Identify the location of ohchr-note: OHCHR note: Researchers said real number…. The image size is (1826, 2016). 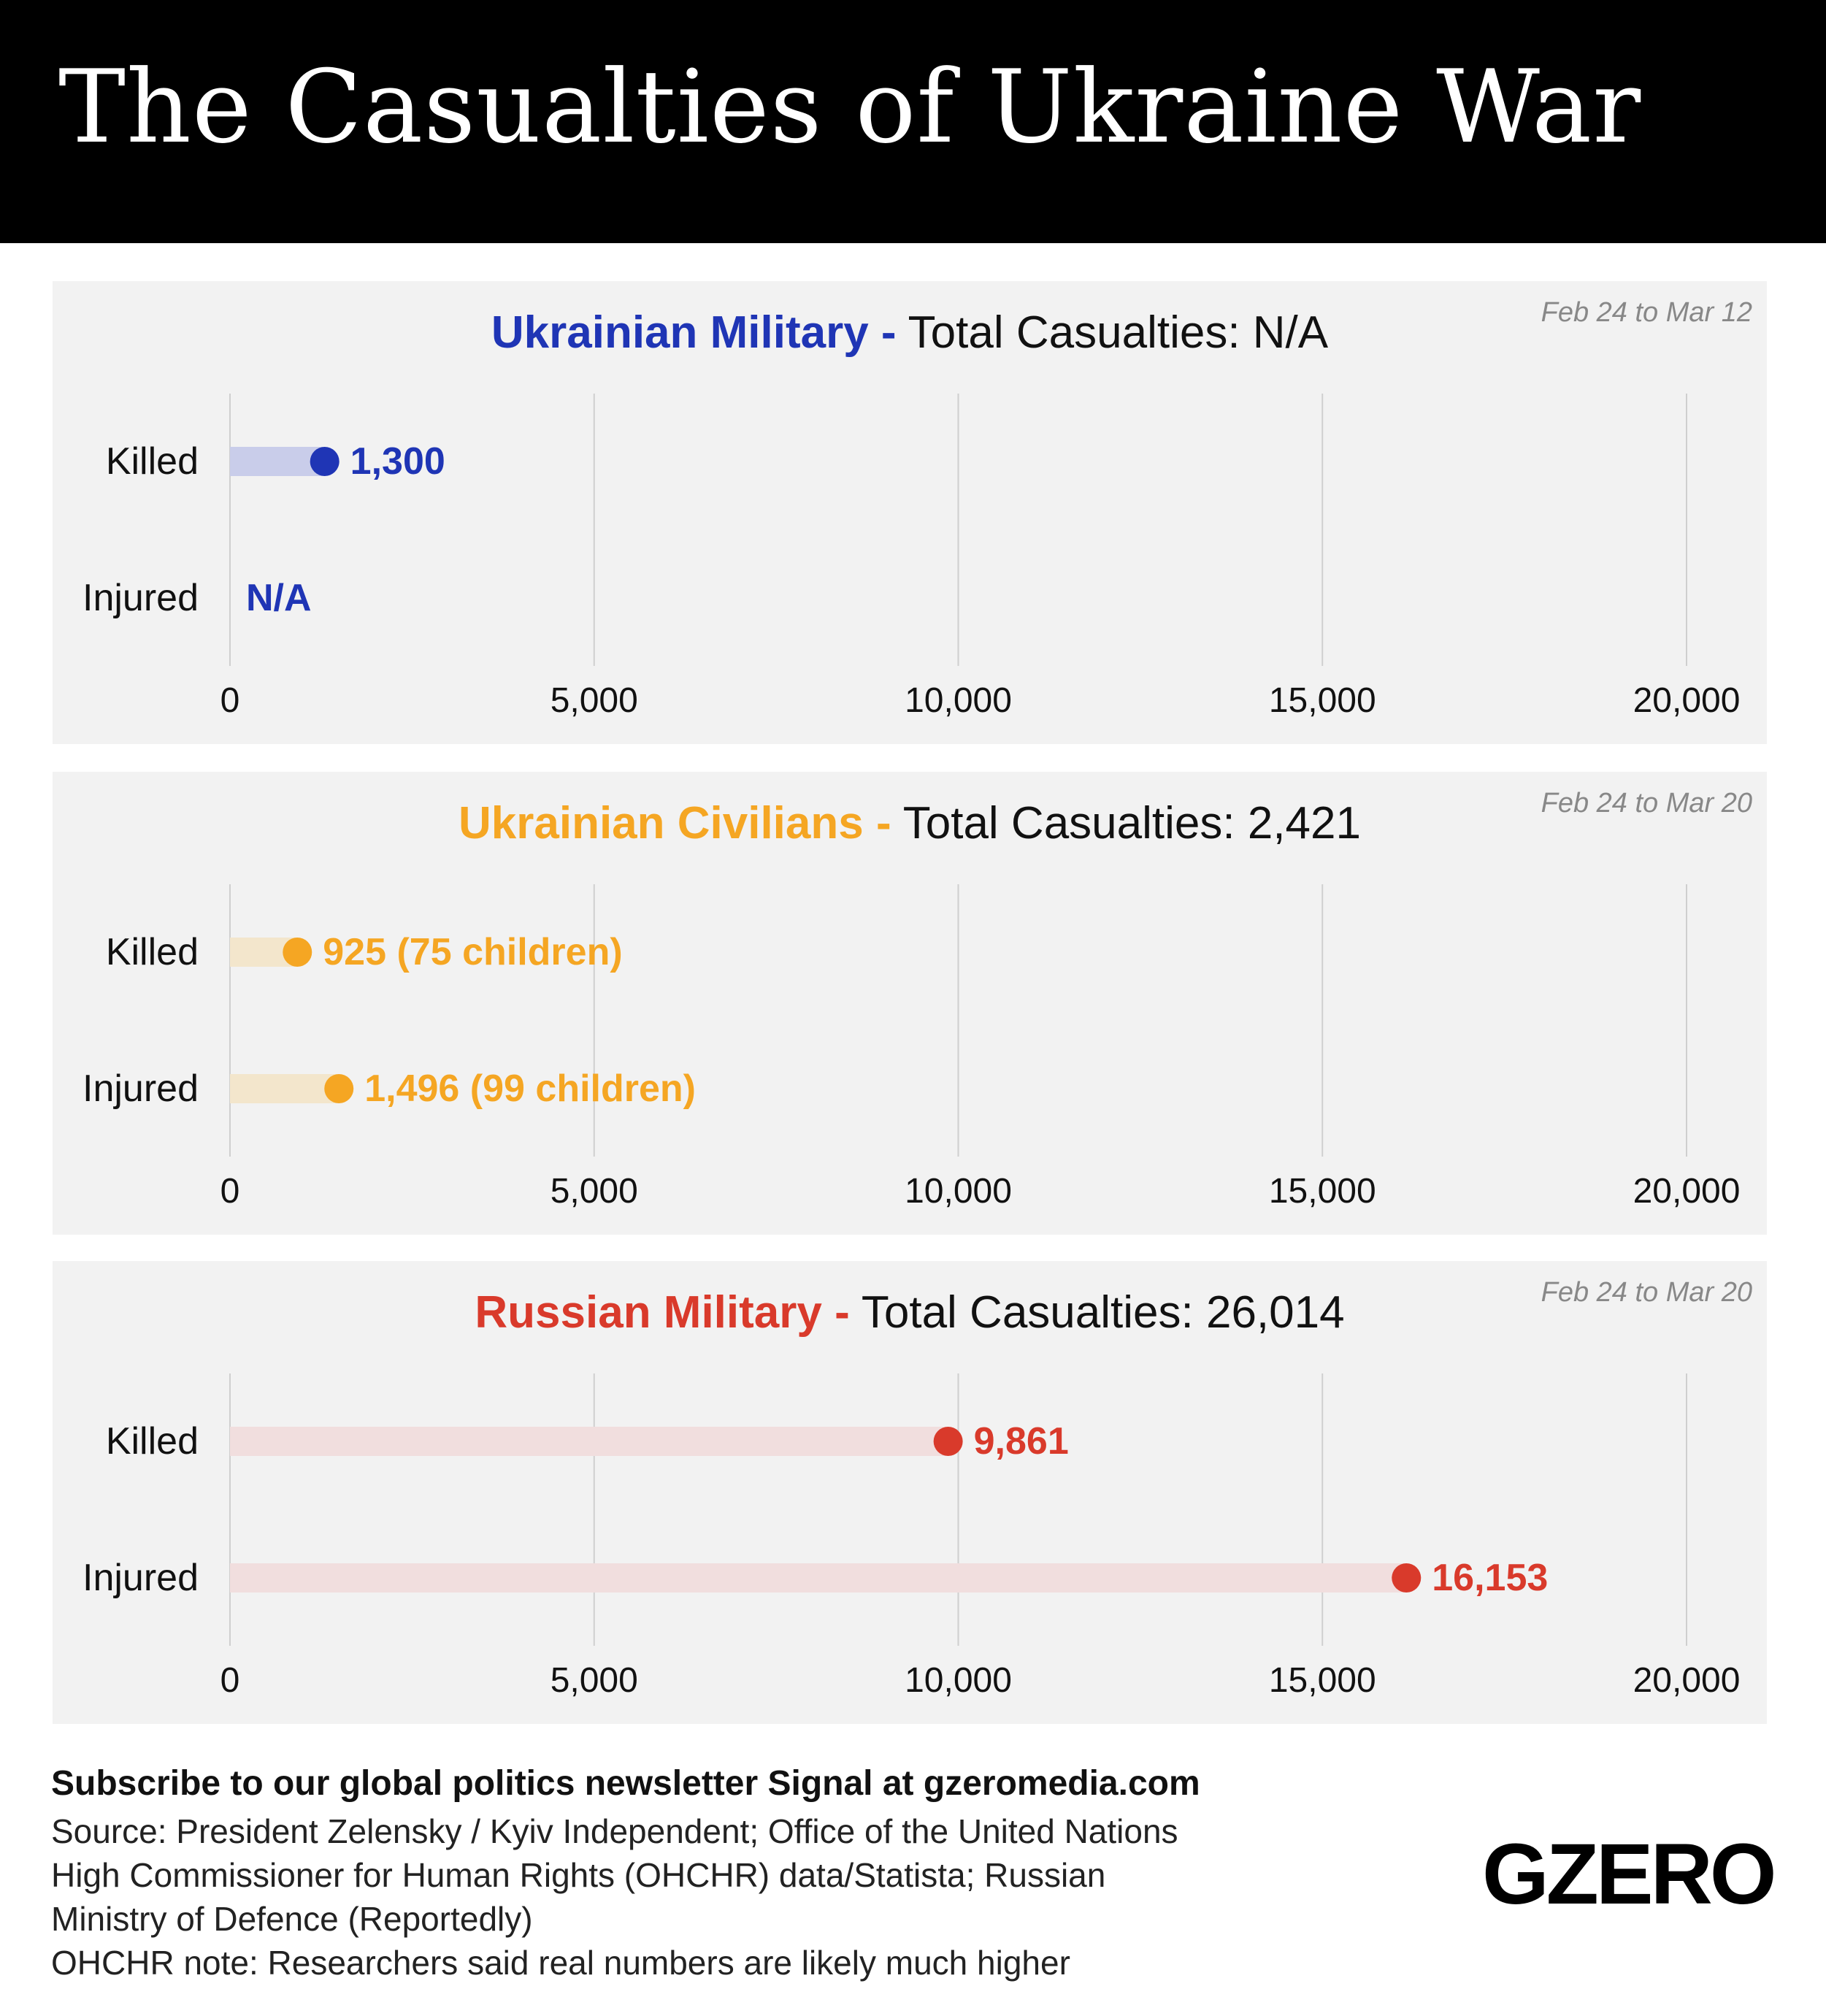
(560, 1963).